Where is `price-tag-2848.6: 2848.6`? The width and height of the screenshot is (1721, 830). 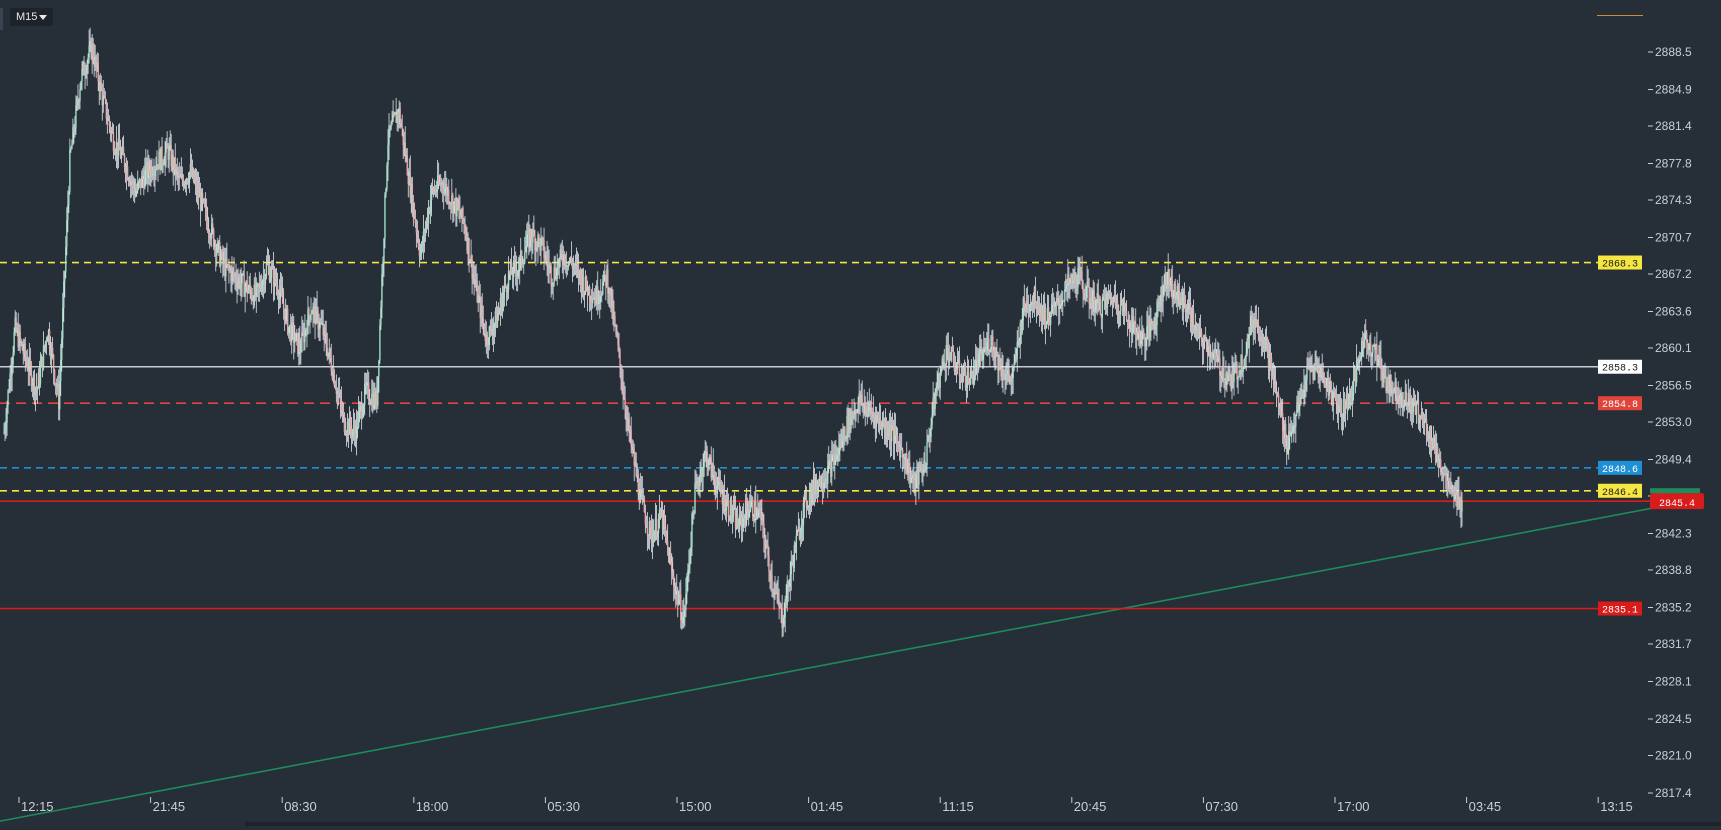 price-tag-2848.6: 2848.6 is located at coordinates (1620, 470).